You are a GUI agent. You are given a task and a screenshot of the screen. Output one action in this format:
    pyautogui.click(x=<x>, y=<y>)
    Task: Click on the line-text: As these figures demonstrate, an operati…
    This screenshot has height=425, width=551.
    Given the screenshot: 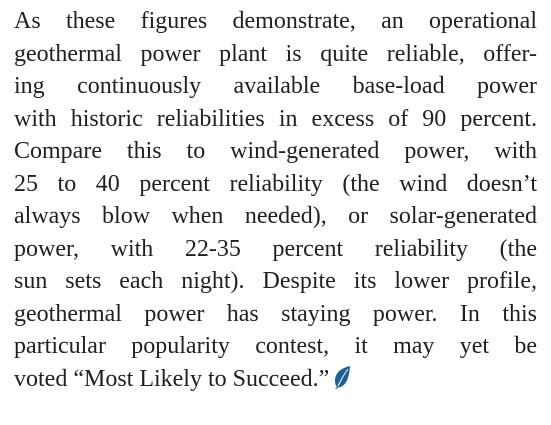 What is the action you would take?
    pyautogui.click(x=275, y=21)
    